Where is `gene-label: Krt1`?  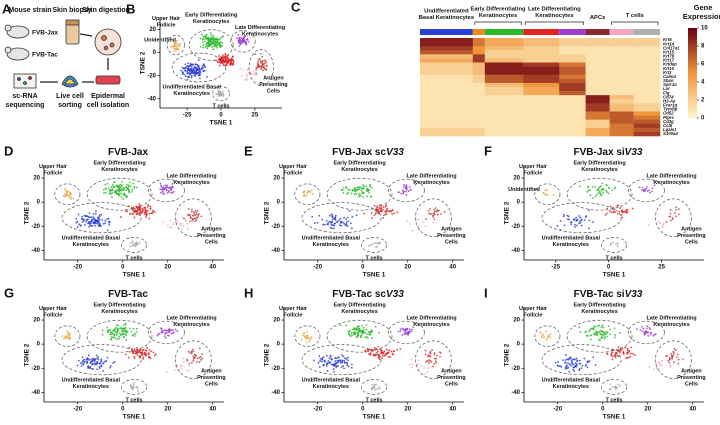
gene-label: Krt1 is located at coordinates (667, 72).